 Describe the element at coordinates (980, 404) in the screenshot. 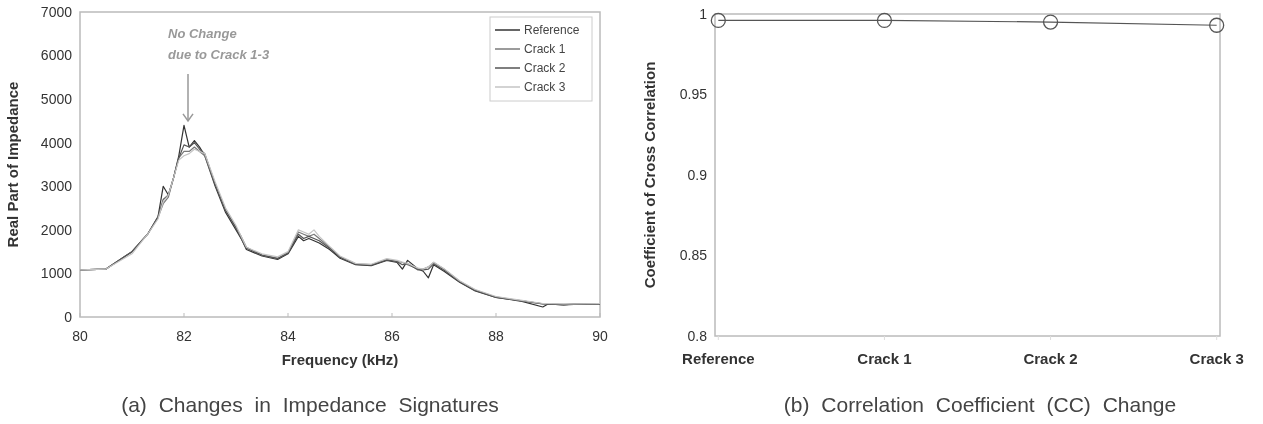

I see `text: (b) Correlation Coefficient (CC) Change` at that location.